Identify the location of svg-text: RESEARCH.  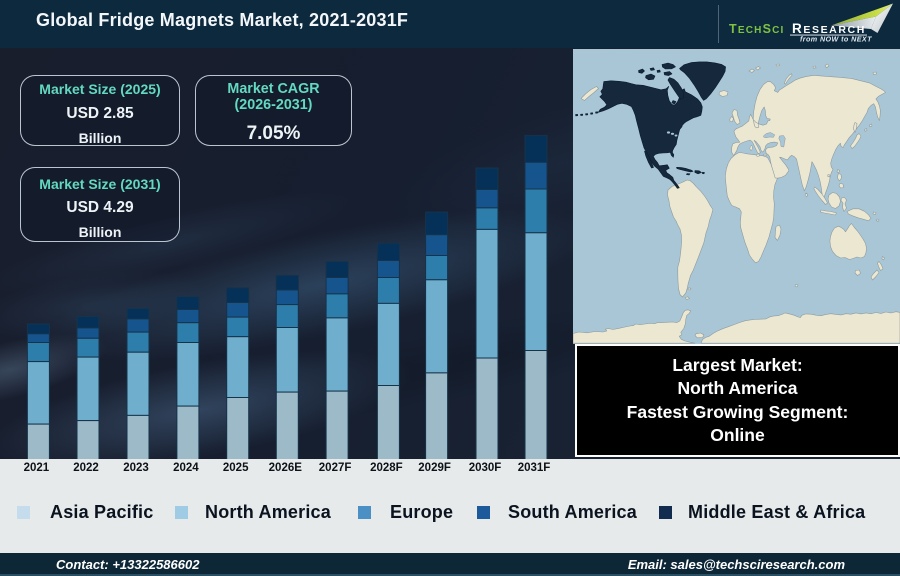
(829, 28).